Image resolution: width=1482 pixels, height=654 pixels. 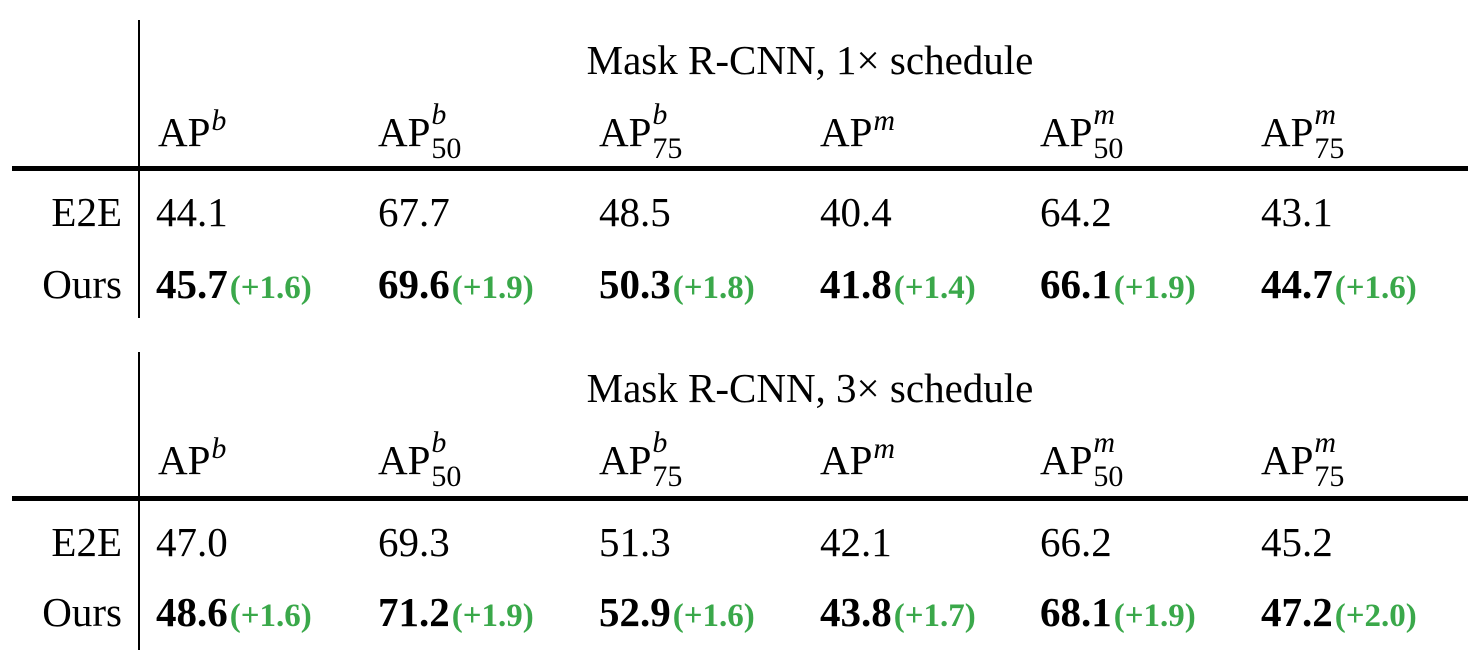 I want to click on table-cell-ours: 69.6(+1.9), so click(x=456, y=284).